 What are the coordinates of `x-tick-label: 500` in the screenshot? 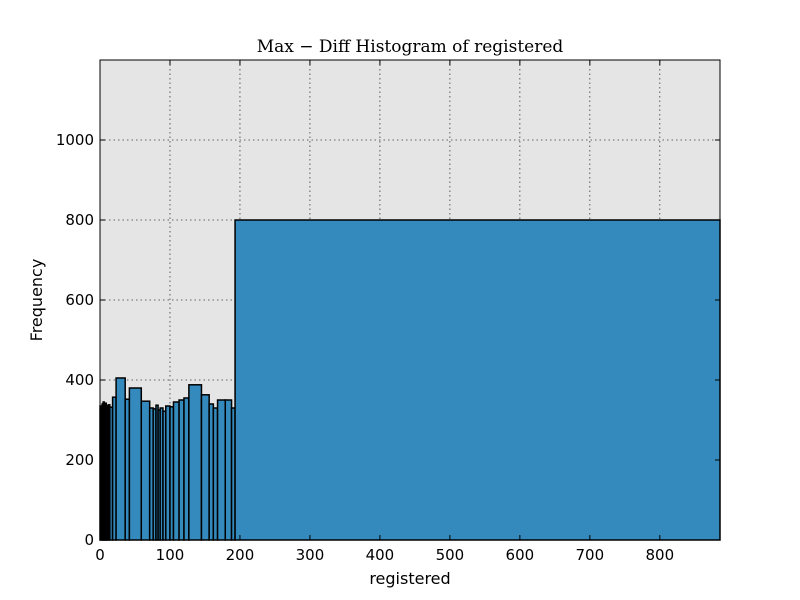 It's located at (450, 555).